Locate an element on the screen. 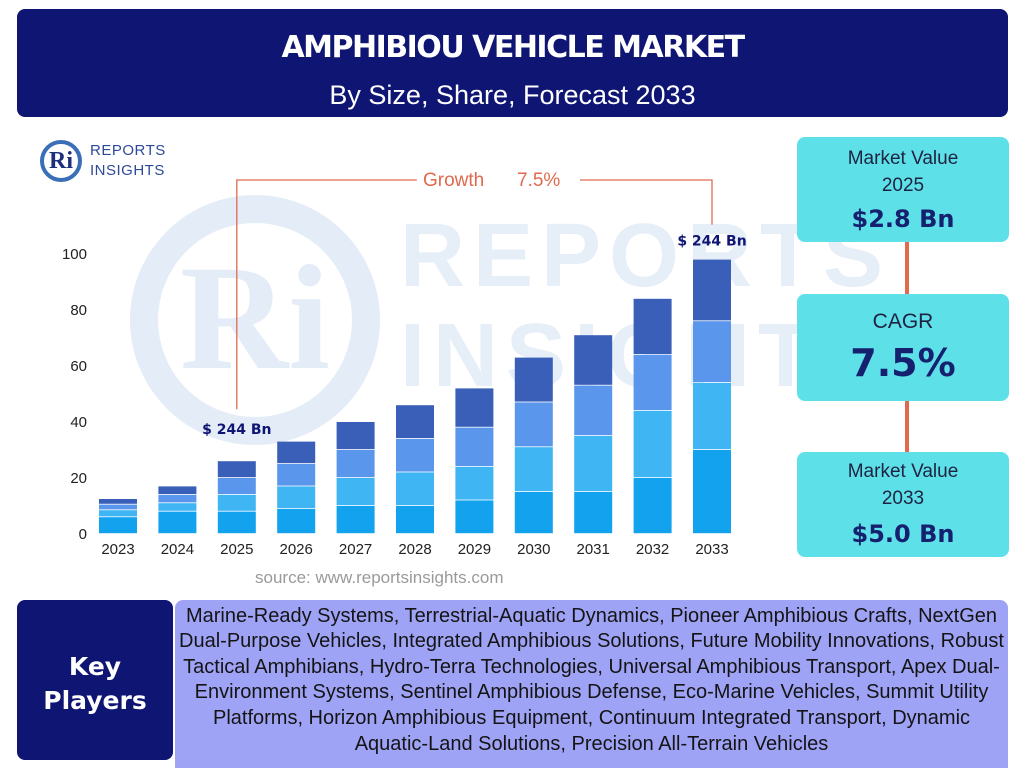 The height and width of the screenshot is (768, 1024). x-tick-label: 2027 is located at coordinates (355, 549).